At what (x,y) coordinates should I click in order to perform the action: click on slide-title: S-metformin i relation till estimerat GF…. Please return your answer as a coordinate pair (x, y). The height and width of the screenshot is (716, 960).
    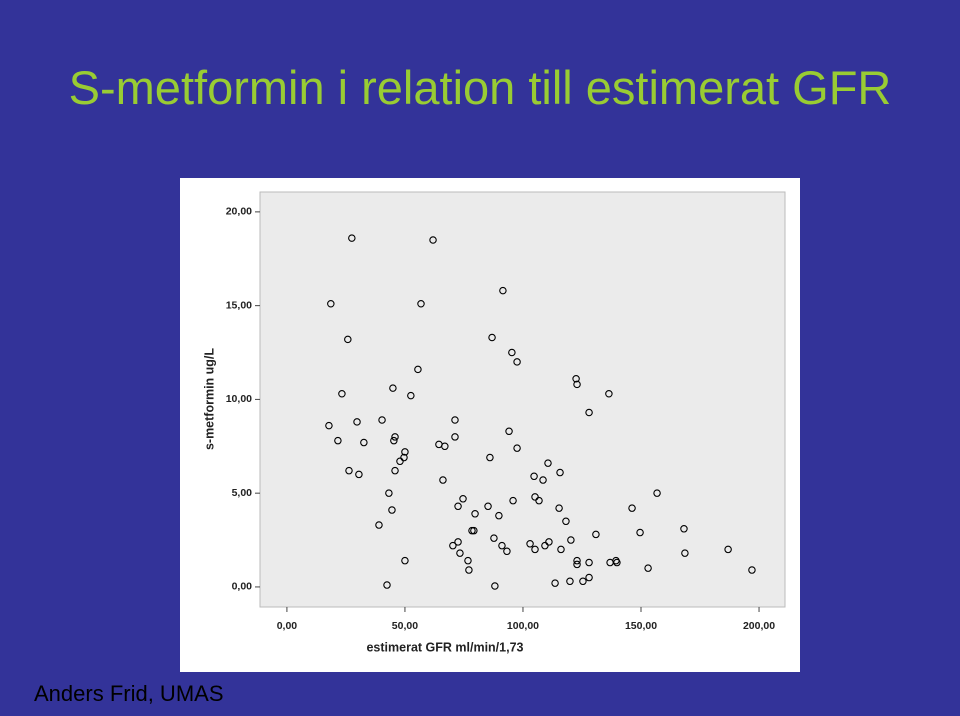
    Looking at the image, I should click on (480, 87).